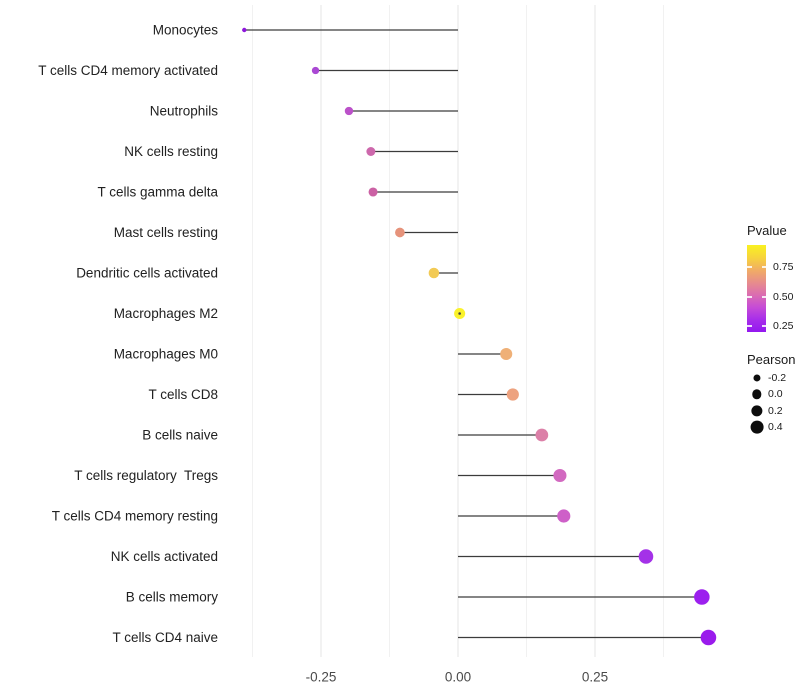  I want to click on category-label: Macrophages M2, so click(166, 313).